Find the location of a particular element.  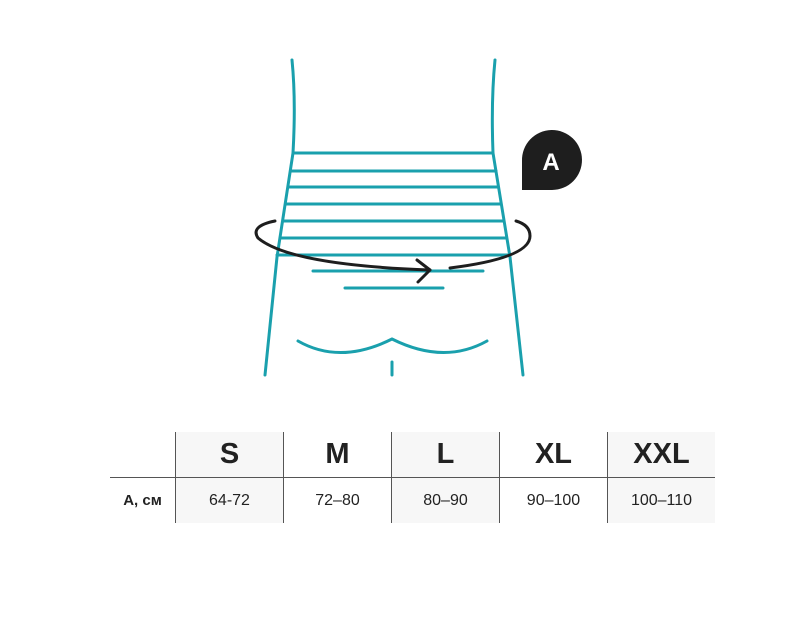

arrow-back-arc is located at coordinates (490, 244).